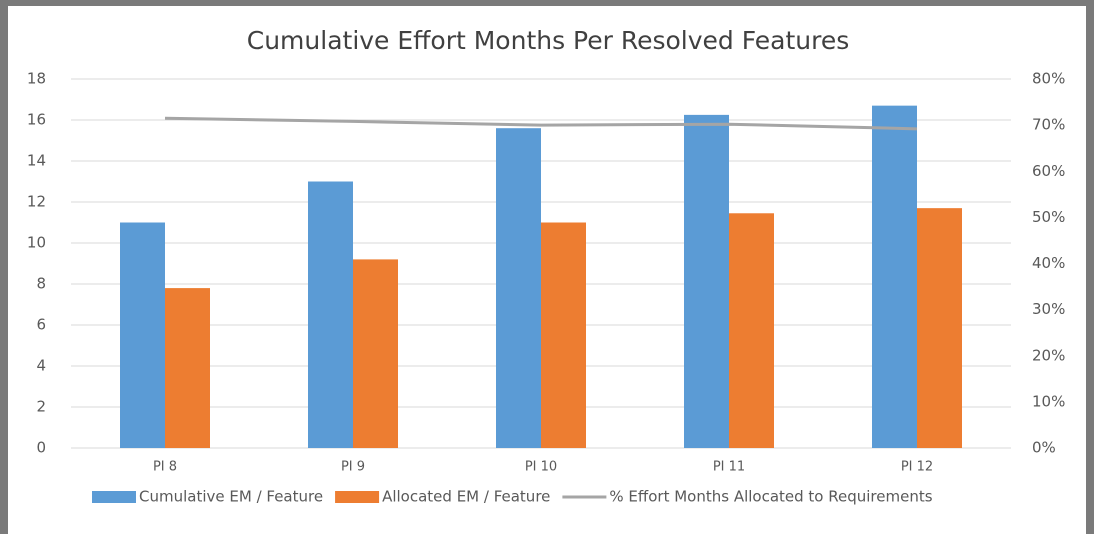 The width and height of the screenshot is (1094, 534). What do you see at coordinates (41, 325) in the screenshot?
I see `y-tick-label: 6` at bounding box center [41, 325].